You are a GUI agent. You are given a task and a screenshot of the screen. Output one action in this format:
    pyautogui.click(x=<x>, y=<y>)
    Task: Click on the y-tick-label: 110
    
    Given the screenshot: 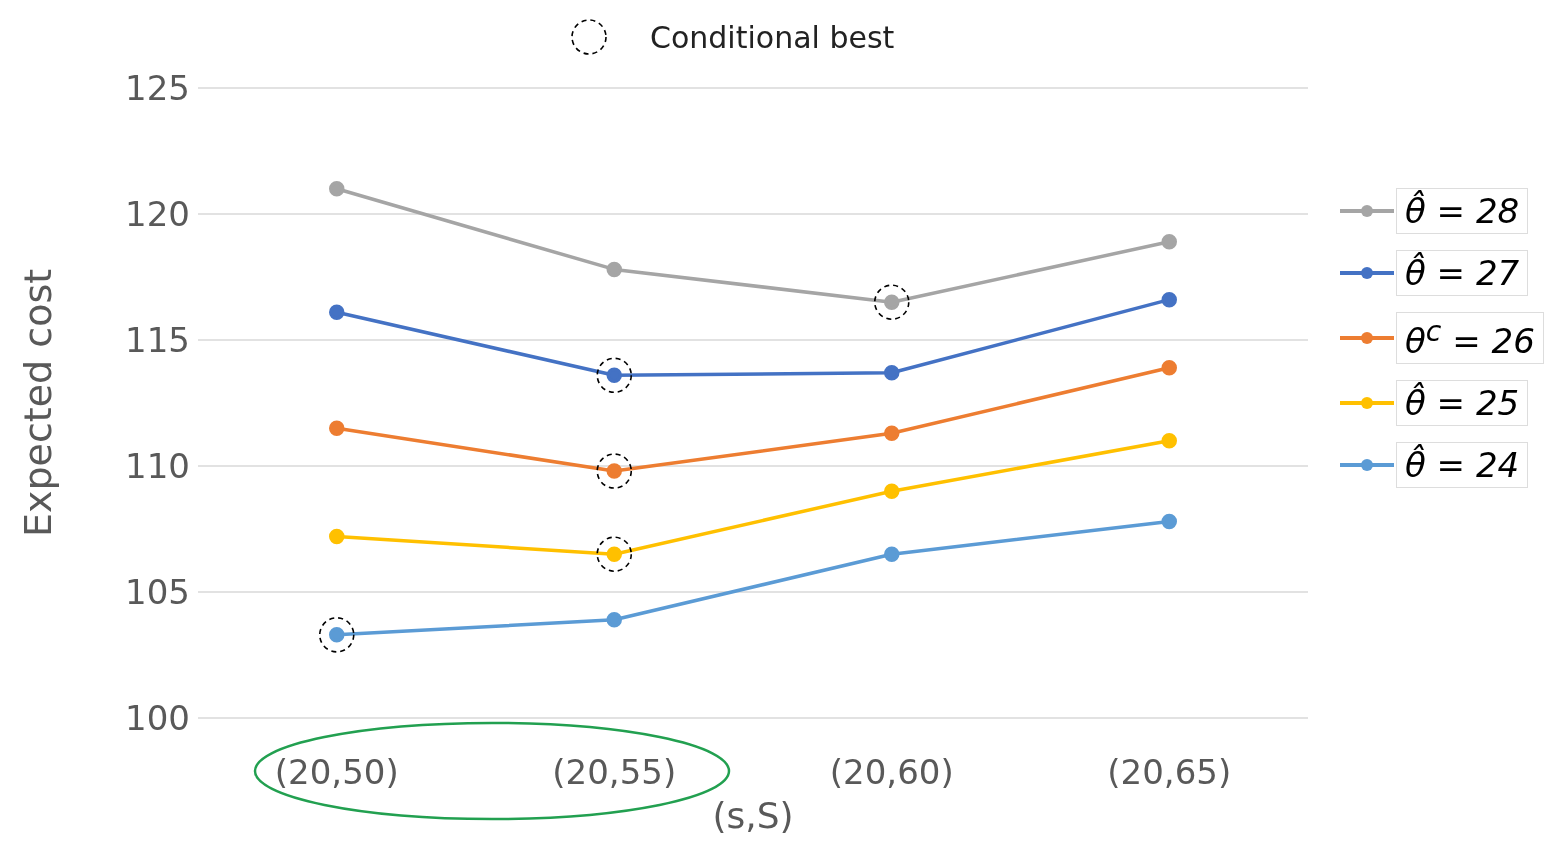 What is the action you would take?
    pyautogui.click(x=157, y=466)
    